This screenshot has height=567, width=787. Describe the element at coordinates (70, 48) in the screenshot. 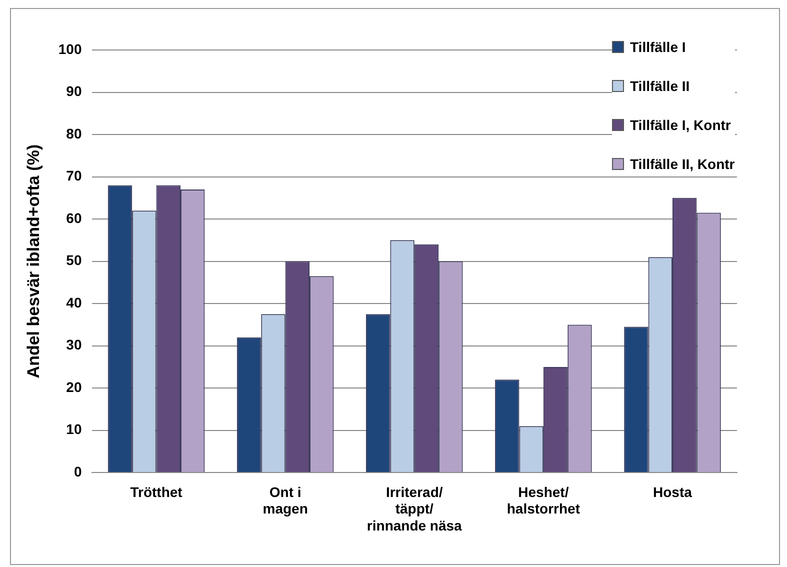

I see `y-tick-label: 100` at that location.